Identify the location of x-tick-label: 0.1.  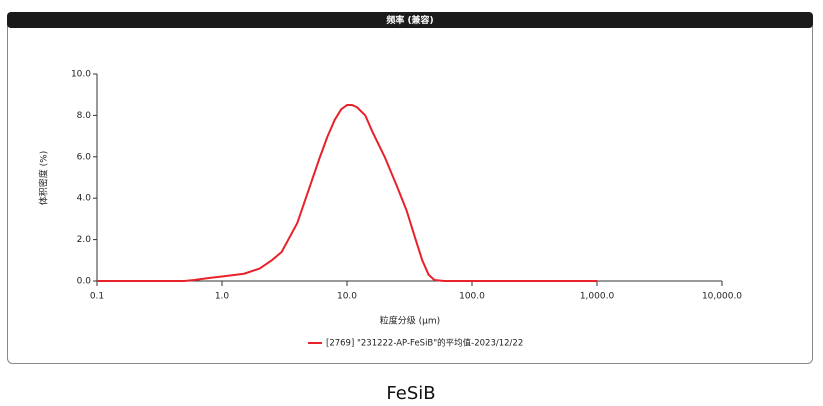
(97, 297).